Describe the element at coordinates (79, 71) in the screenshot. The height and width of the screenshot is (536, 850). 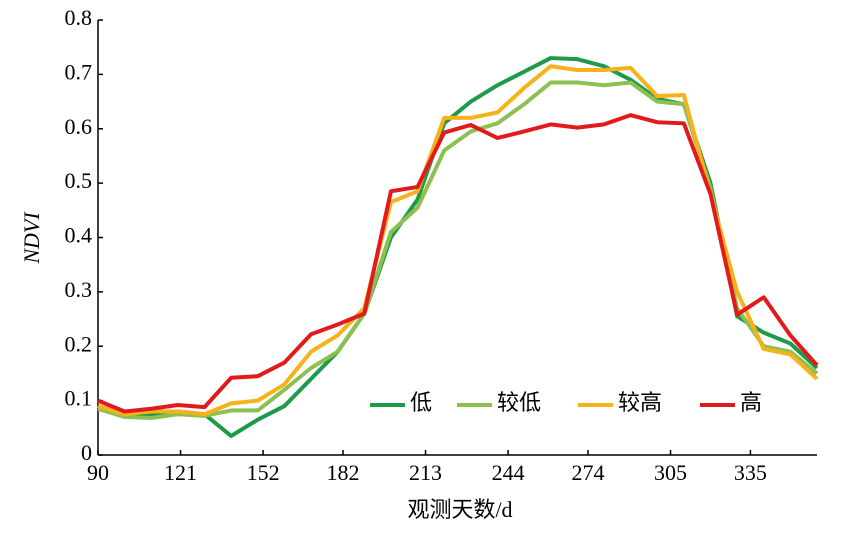
I see `y-tick-label: 0.7` at that location.